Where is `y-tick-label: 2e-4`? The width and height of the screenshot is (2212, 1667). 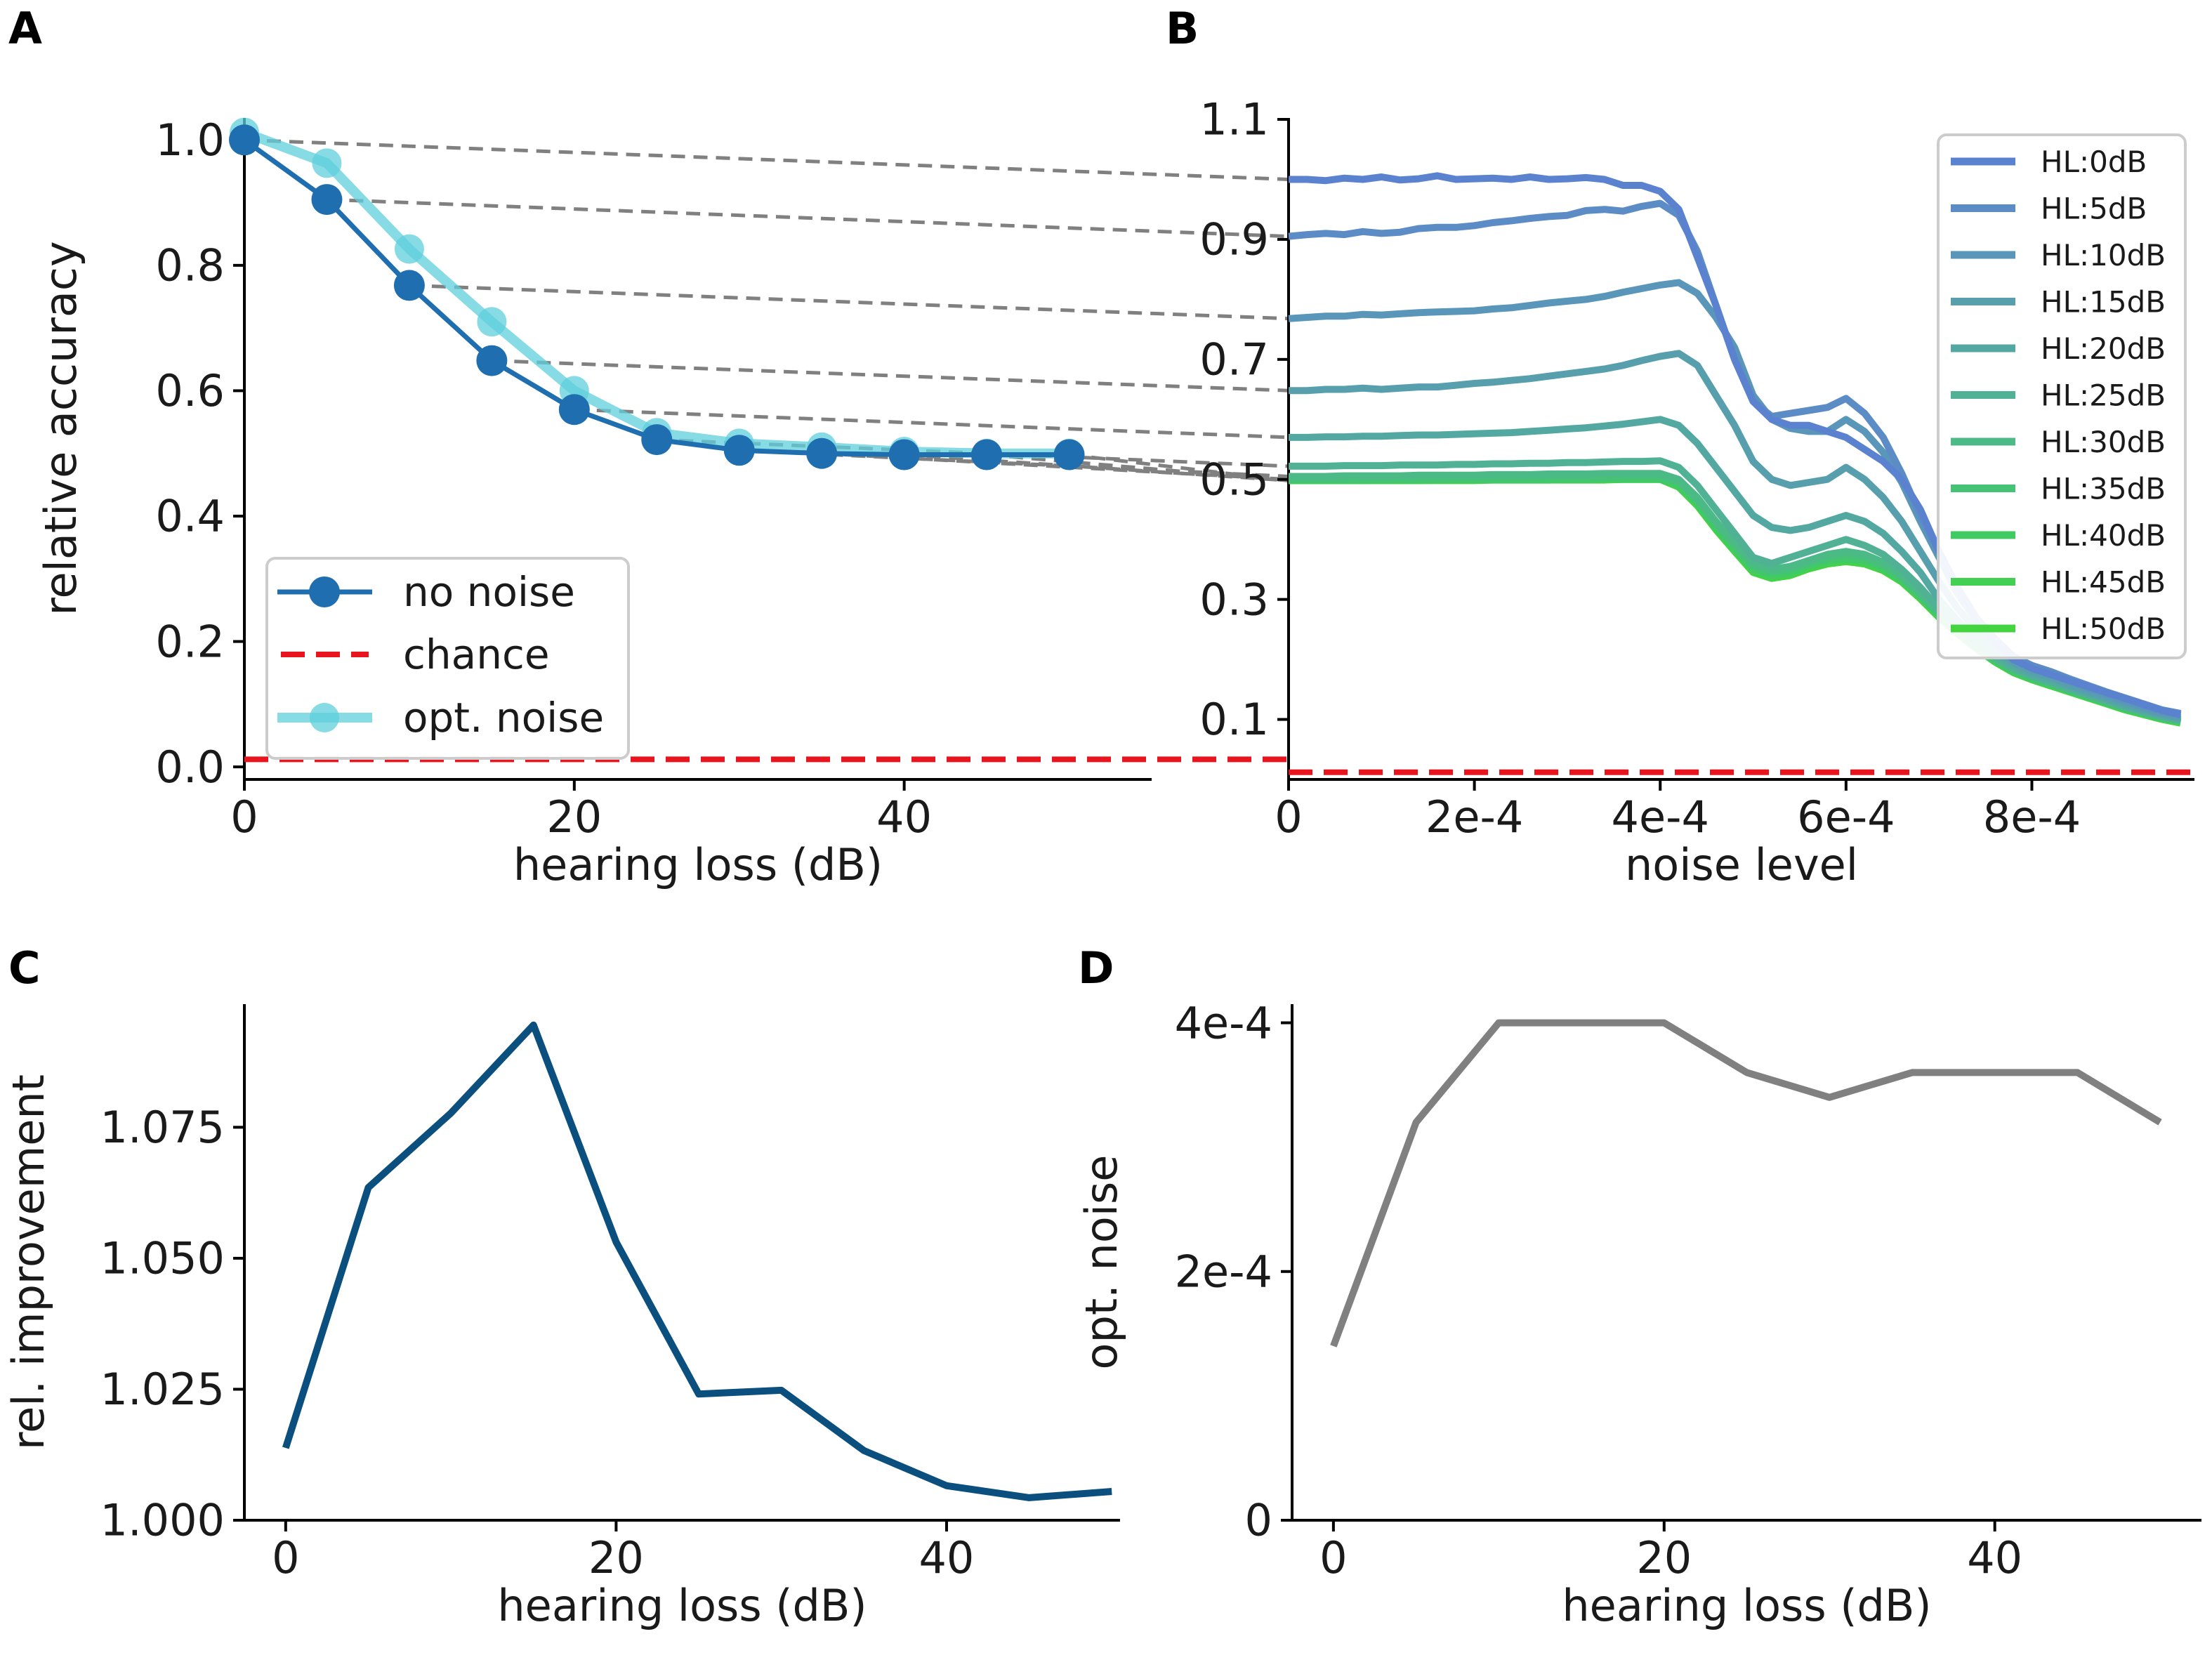 y-tick-label: 2e-4 is located at coordinates (1223, 1271).